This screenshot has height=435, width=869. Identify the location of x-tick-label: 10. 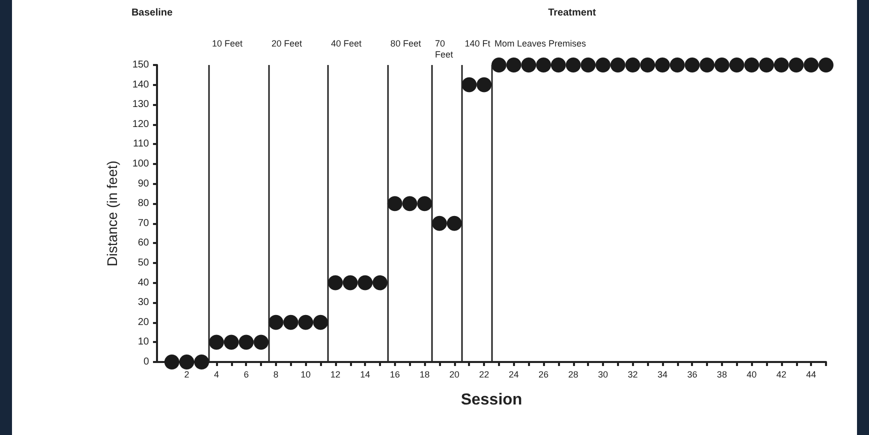
(305, 375).